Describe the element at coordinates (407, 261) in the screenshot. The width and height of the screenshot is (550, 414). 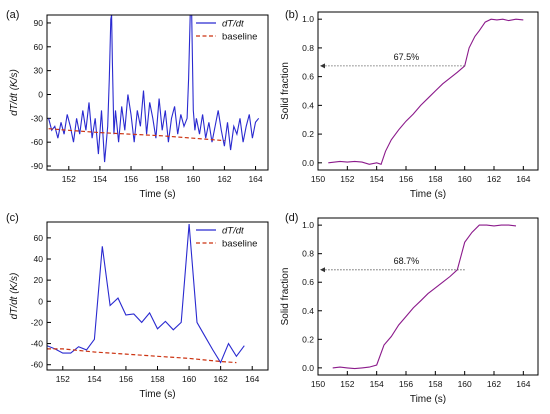
I see `annotation-text: 68.7%` at that location.